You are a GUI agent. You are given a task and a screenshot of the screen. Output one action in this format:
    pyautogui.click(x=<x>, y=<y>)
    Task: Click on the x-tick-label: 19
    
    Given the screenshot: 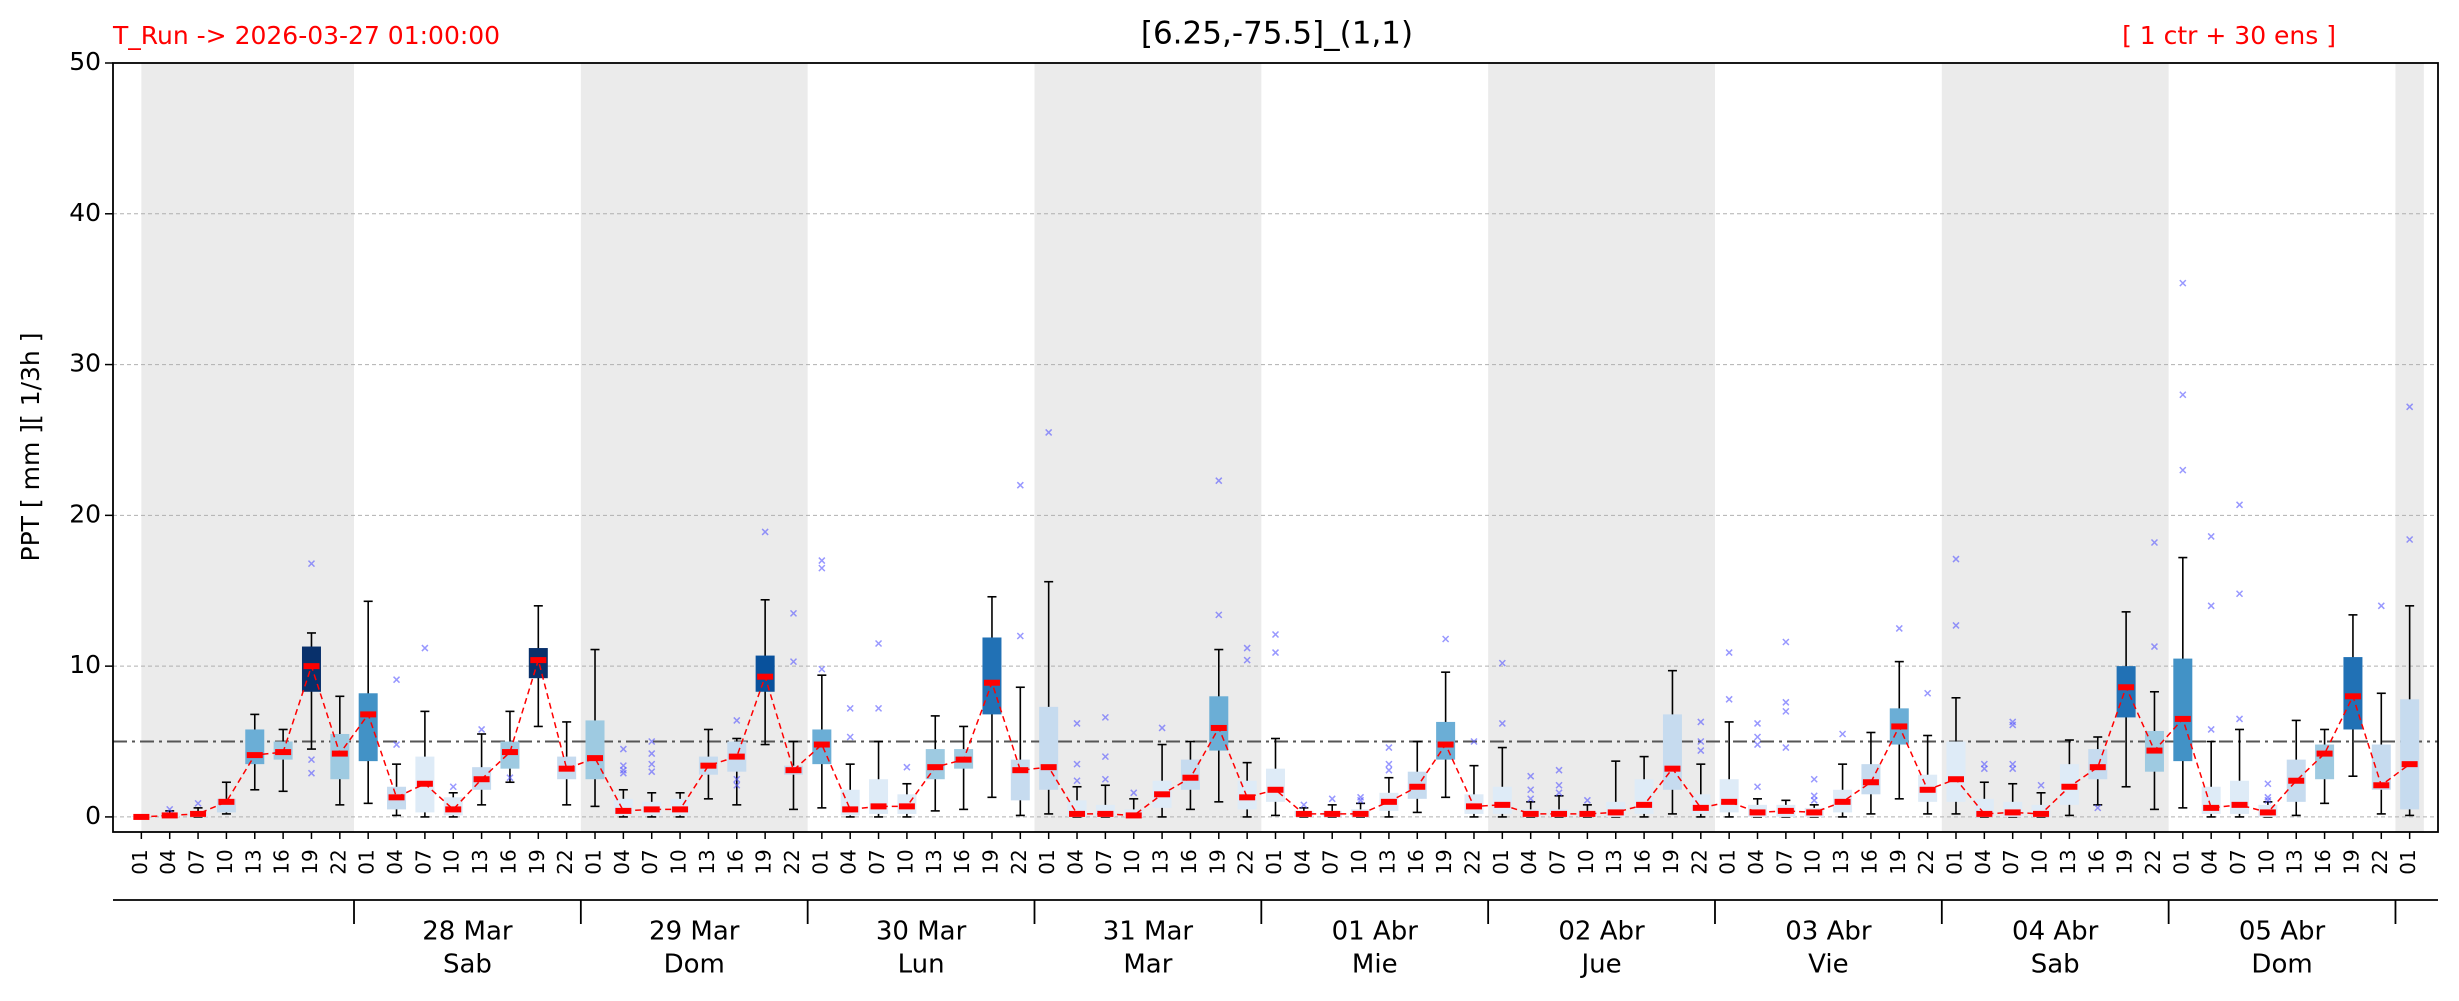 What is the action you would take?
    pyautogui.click(x=2351, y=861)
    